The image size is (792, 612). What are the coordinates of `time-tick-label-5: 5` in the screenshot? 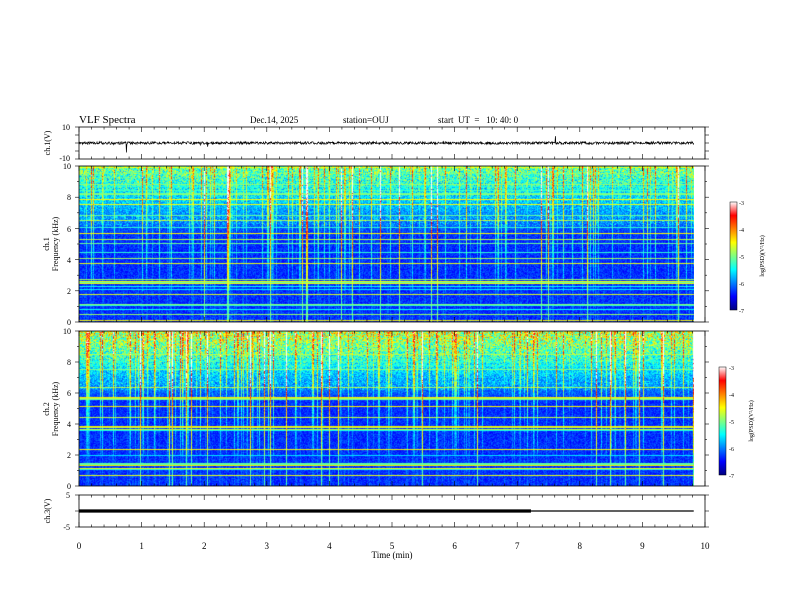 It's located at (392, 546).